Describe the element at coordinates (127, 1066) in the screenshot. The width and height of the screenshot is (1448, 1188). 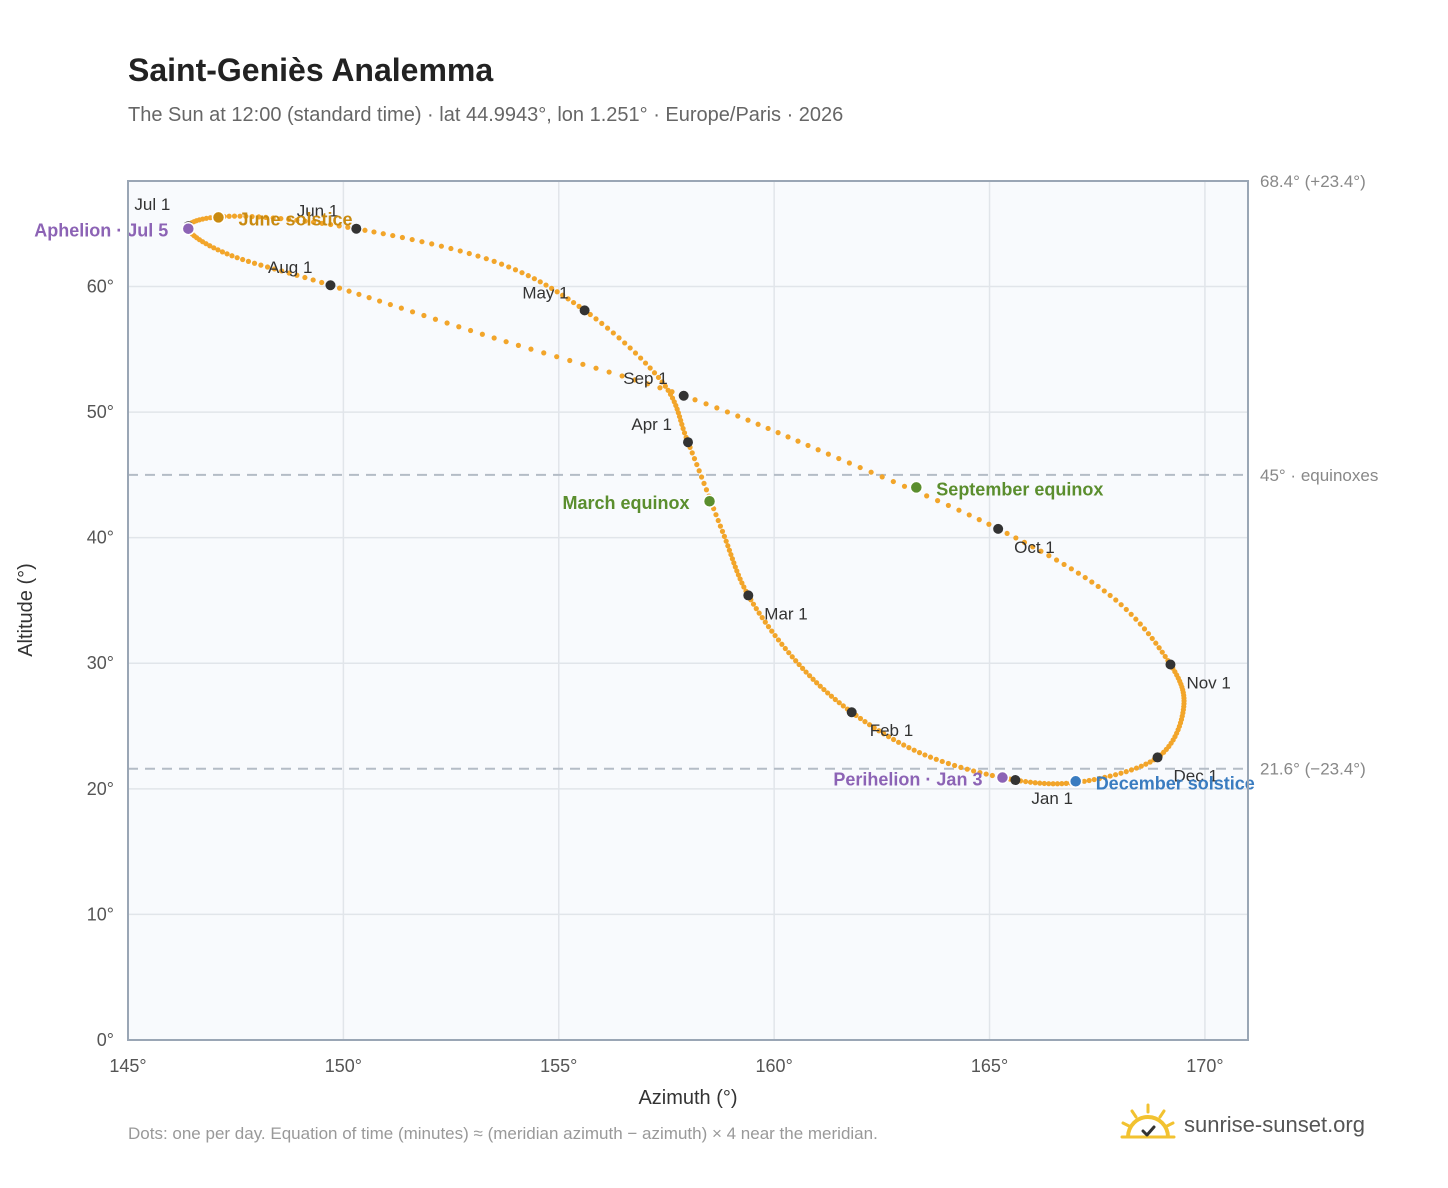
I see `x-tick-label: 145°` at that location.